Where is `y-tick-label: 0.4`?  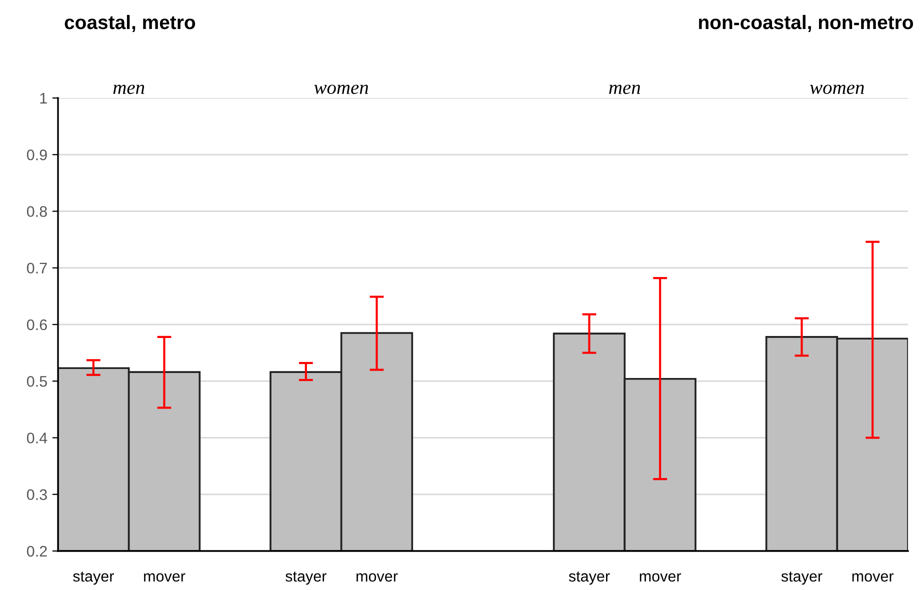 y-tick-label: 0.4 is located at coordinates (37, 438).